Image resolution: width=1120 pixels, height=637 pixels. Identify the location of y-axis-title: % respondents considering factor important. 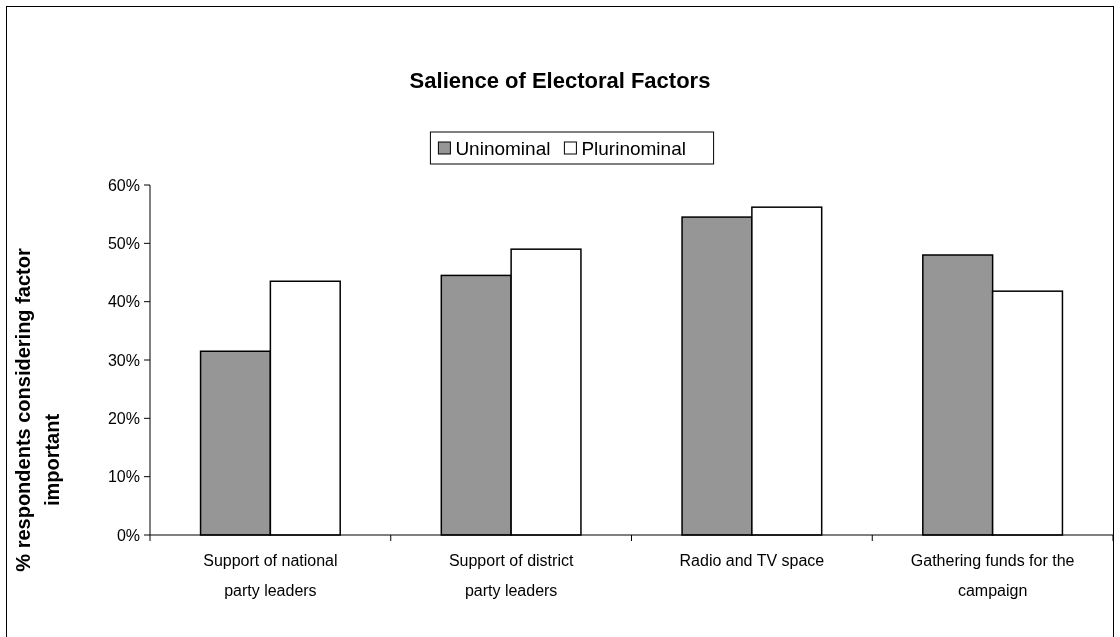
(37, 410).